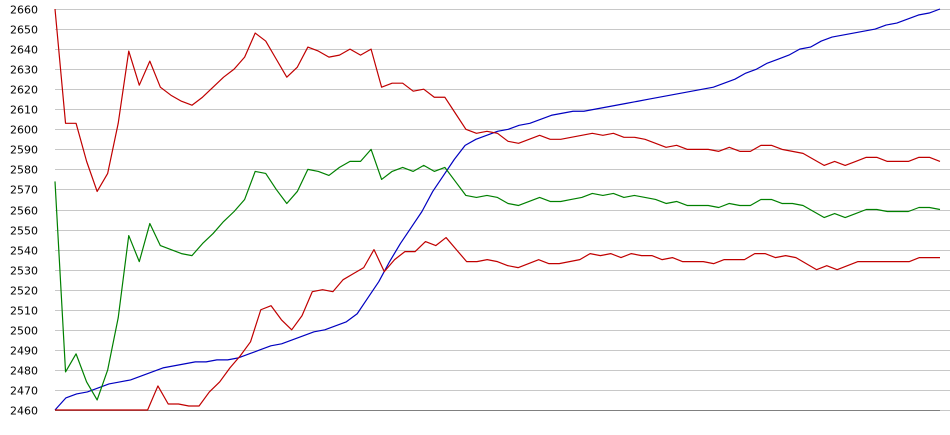  I want to click on y-tick-label: 2590, so click(24, 150).